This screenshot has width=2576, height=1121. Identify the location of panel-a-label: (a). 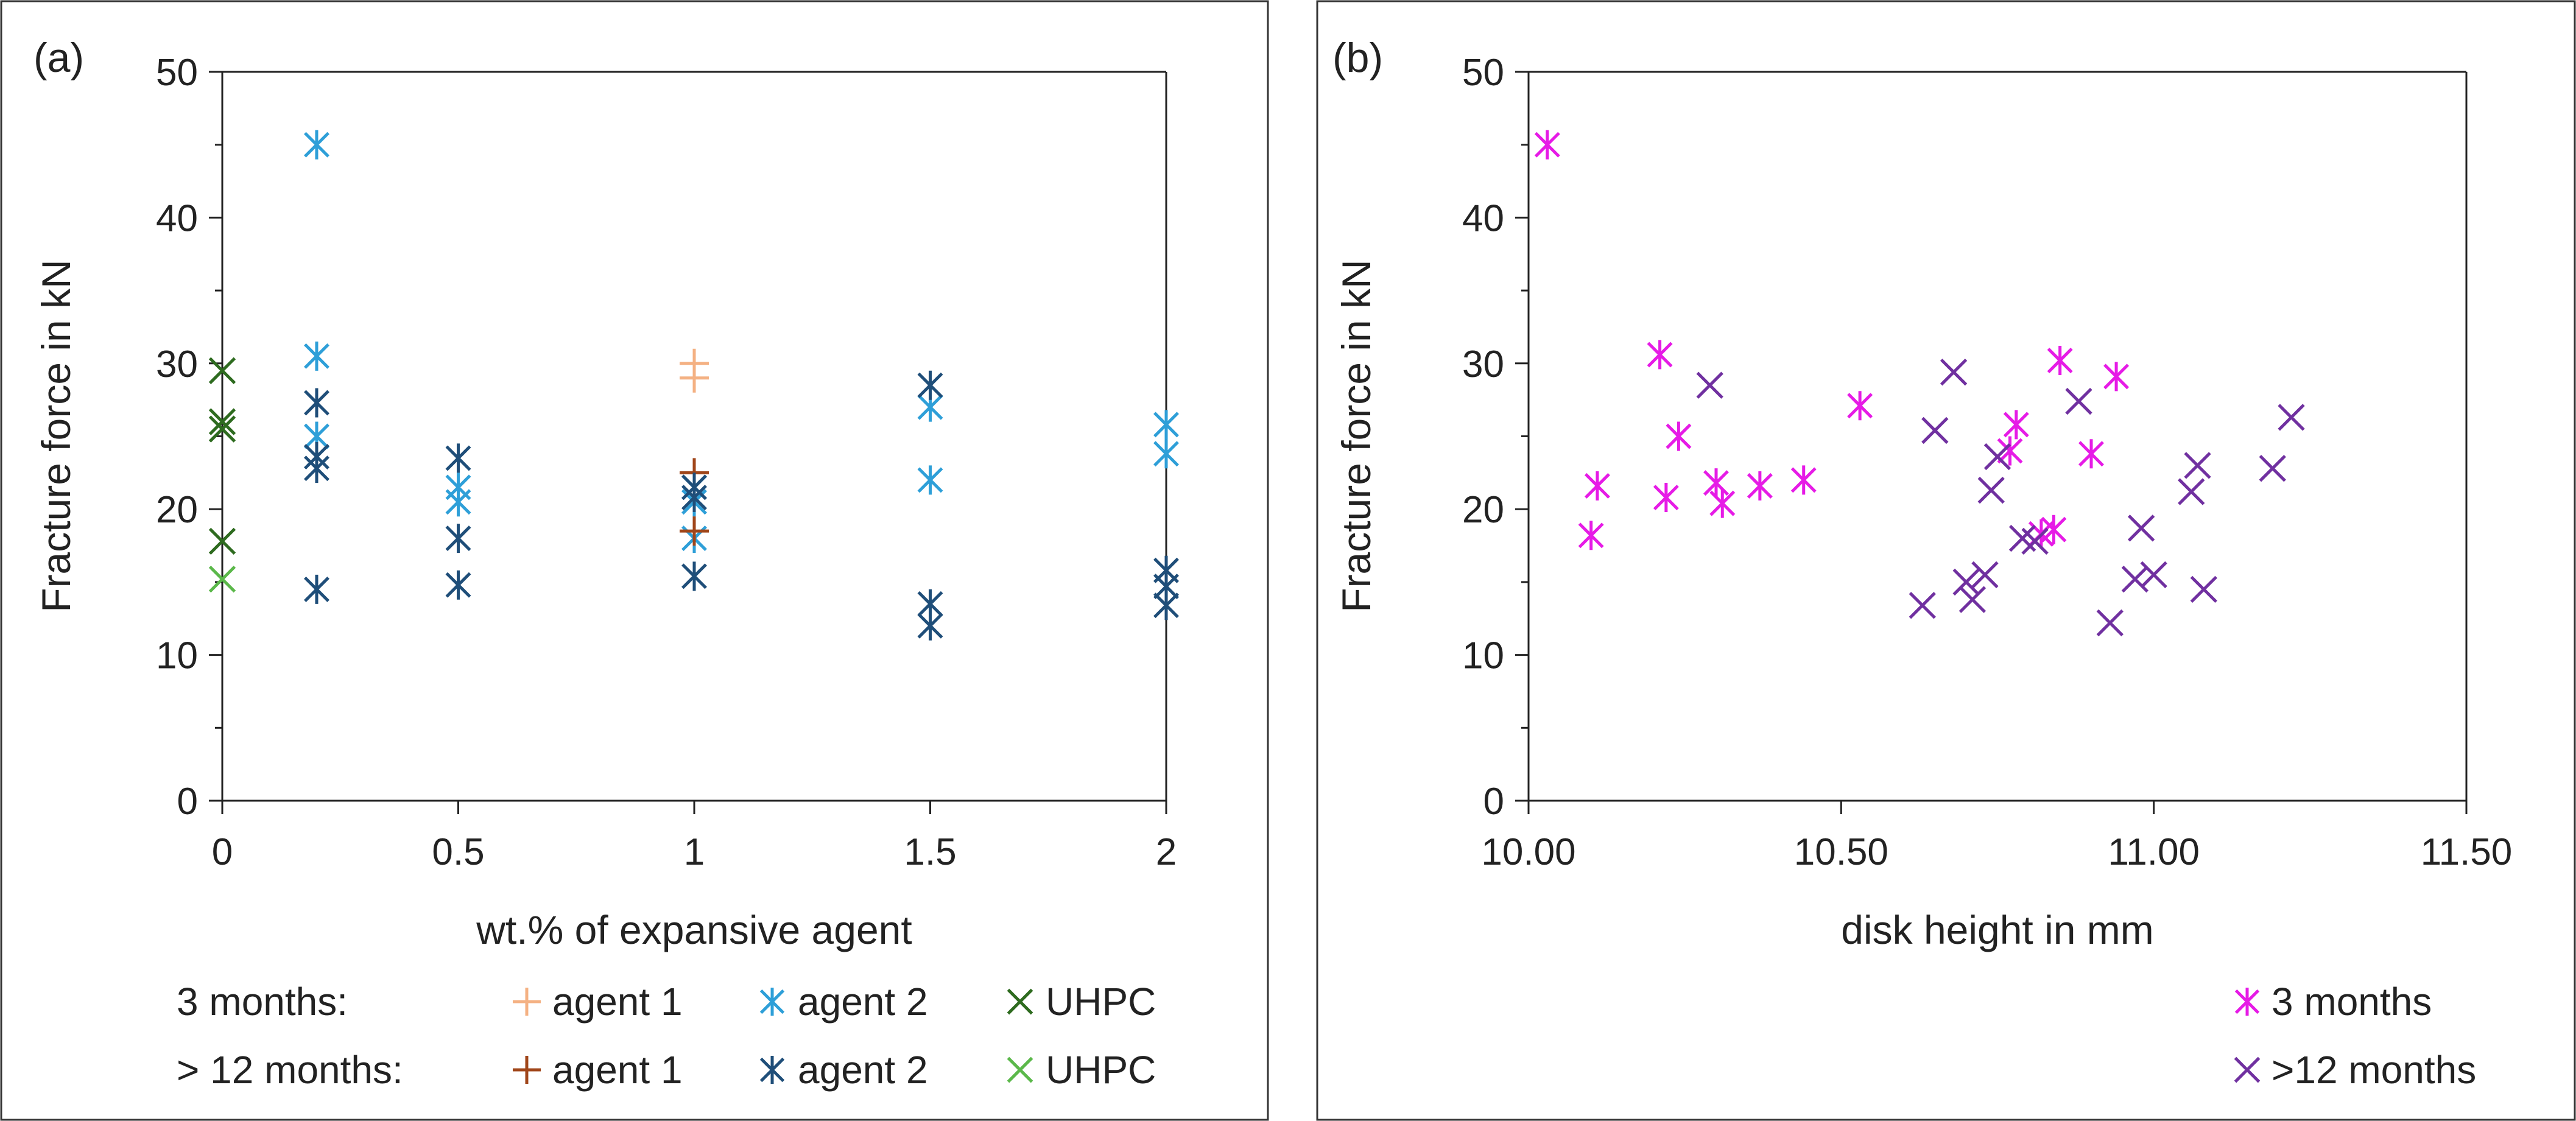
(58, 58).